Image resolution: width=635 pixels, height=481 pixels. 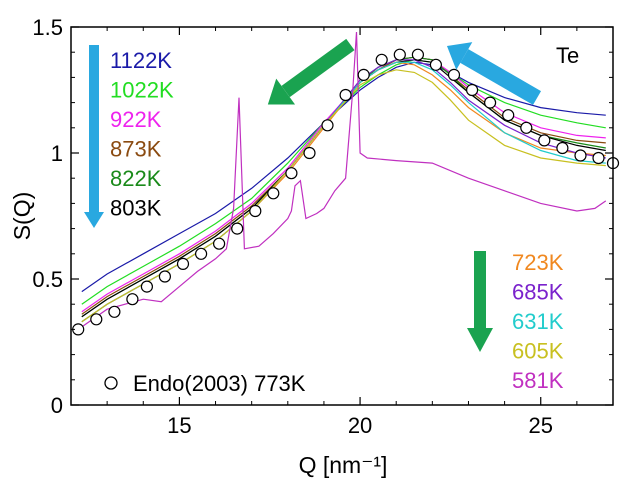 What do you see at coordinates (494, 73) in the screenshot?
I see `arrow-up-left-blue` at bounding box center [494, 73].